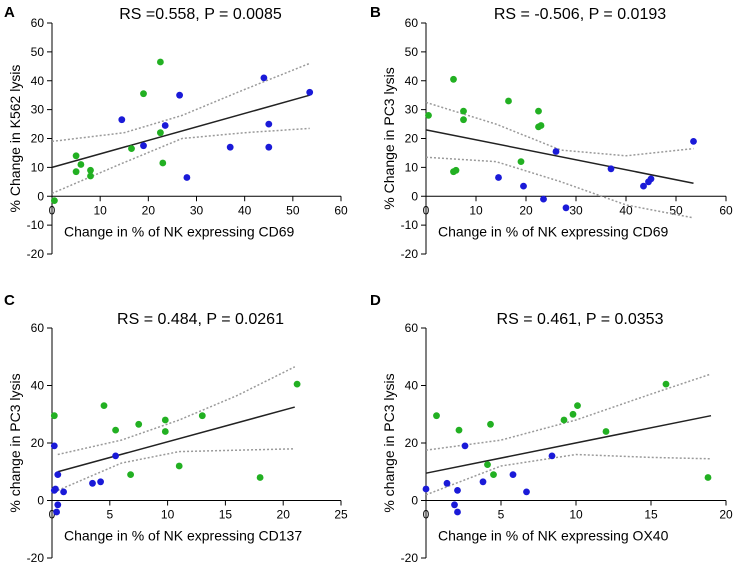 The width and height of the screenshot is (738, 567). What do you see at coordinates (553, 231) in the screenshot?
I see `x-axis-title: Change in % of NK expressing CD69` at bounding box center [553, 231].